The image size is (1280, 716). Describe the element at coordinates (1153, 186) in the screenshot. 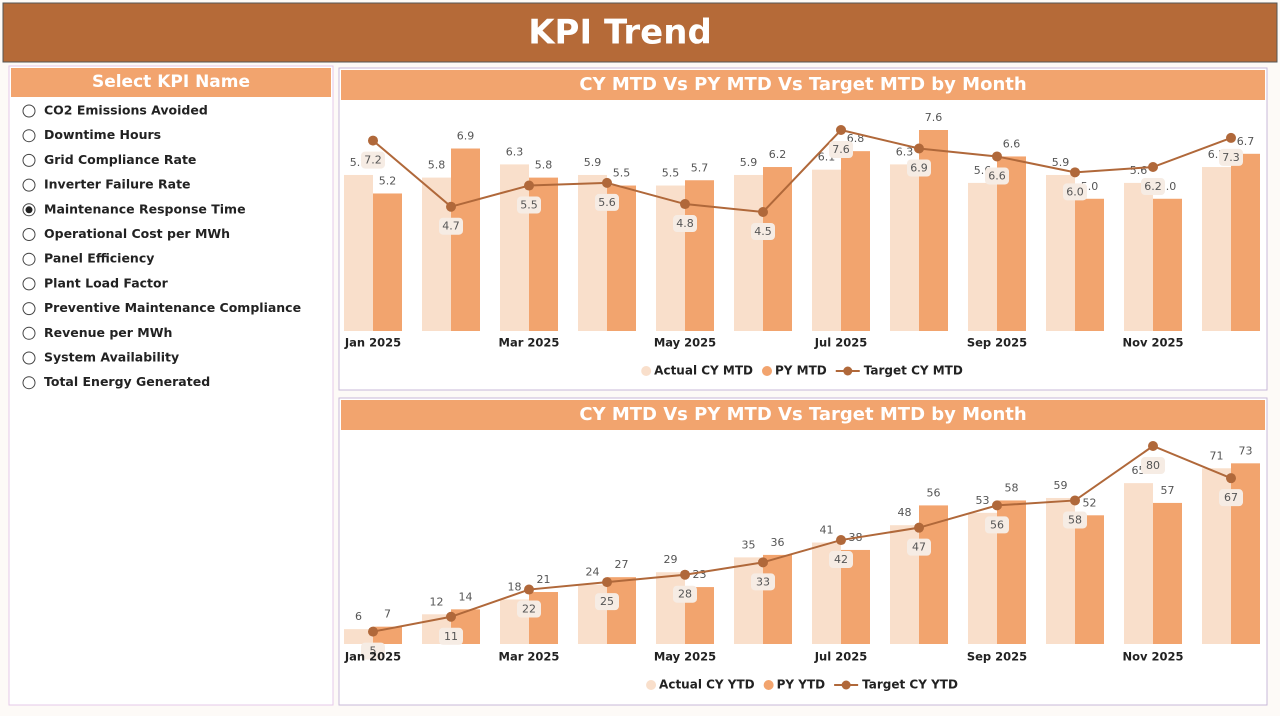

I see `data-label: 6.2` at that location.